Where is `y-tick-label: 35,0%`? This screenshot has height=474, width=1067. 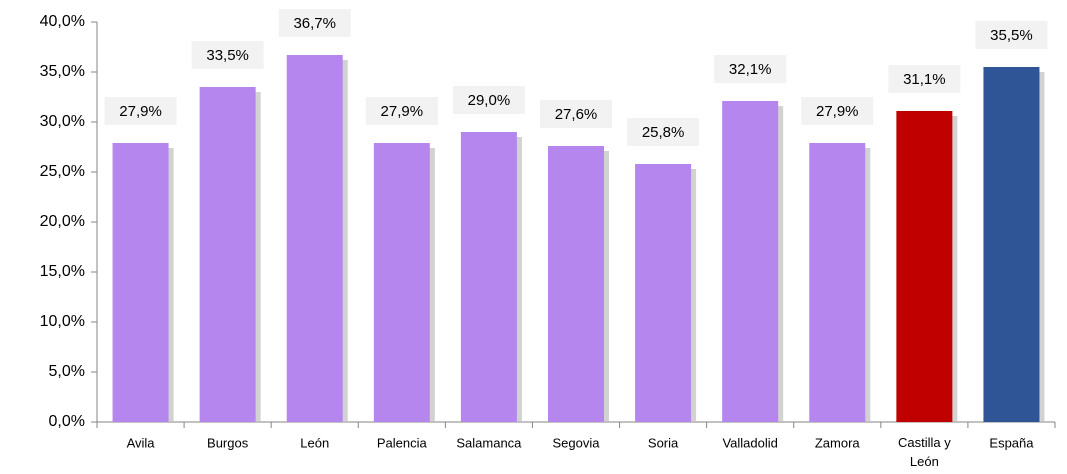
y-tick-label: 35,0% is located at coordinates (62, 71).